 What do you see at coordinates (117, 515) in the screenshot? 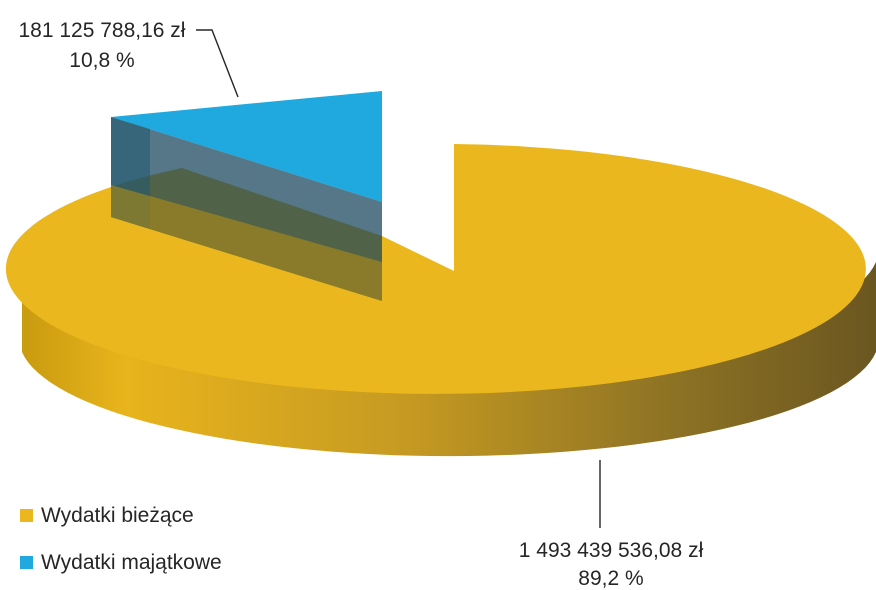
I see `legend-label-biezace: Wydatki bieżące` at bounding box center [117, 515].